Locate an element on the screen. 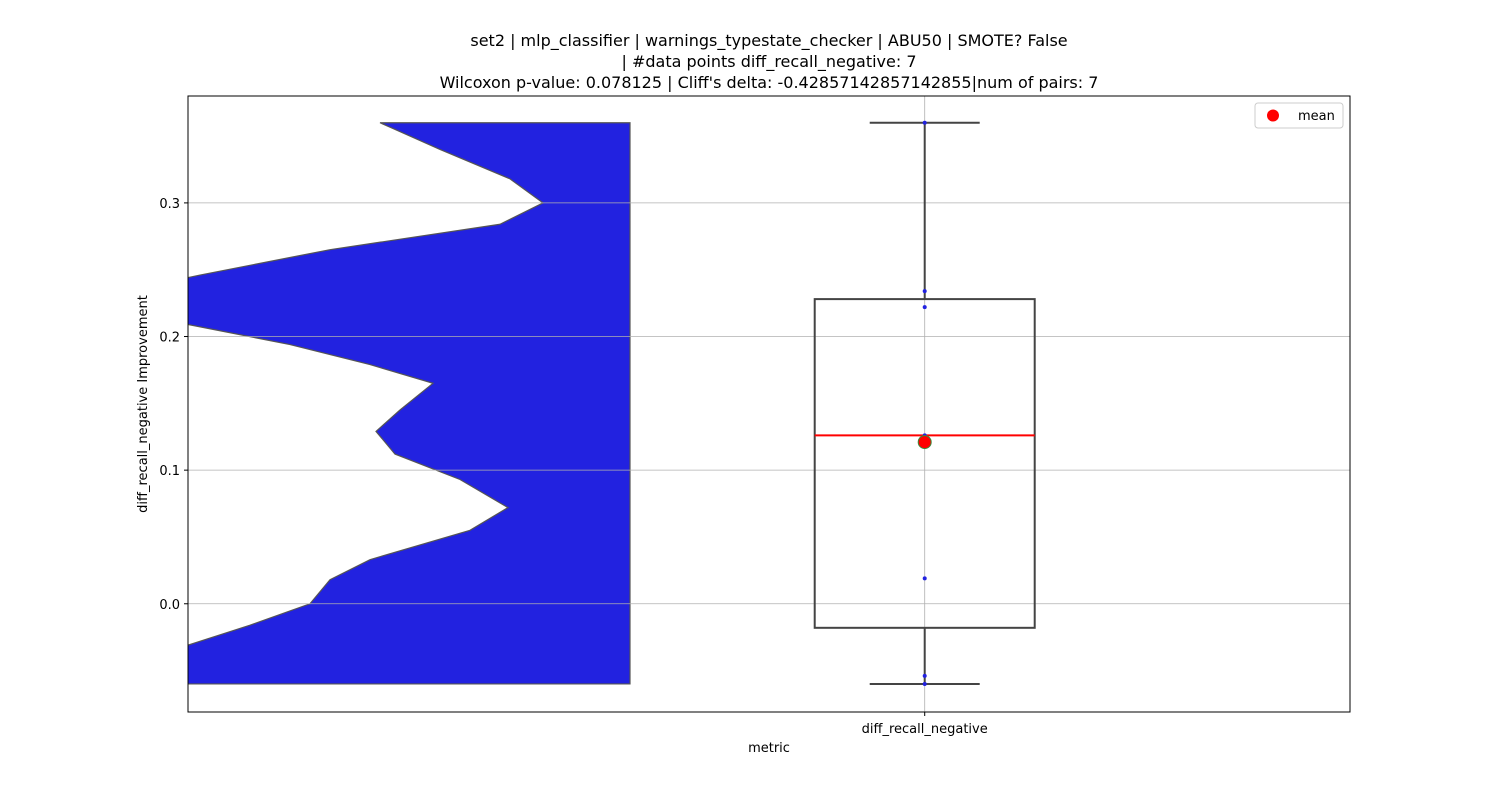 This screenshot has height=804, width=1500. x-axis-label: metric is located at coordinates (769, 748).